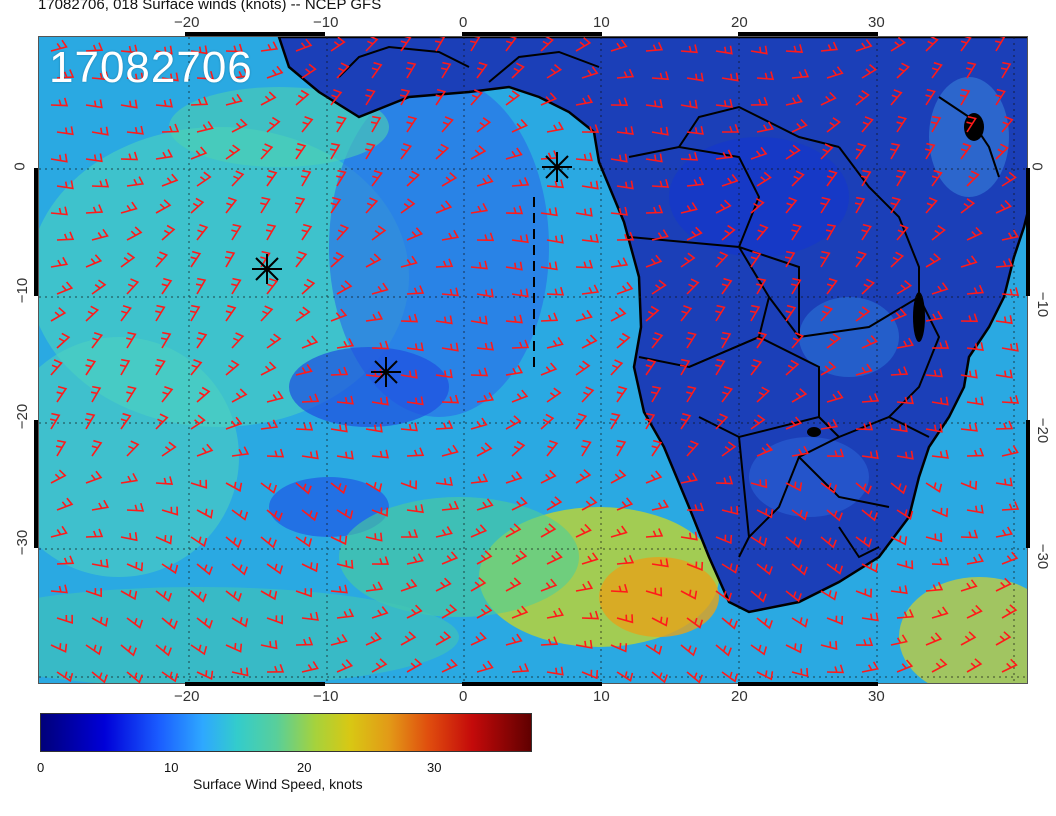  I want to click on wind-zone, so click(659, 597).